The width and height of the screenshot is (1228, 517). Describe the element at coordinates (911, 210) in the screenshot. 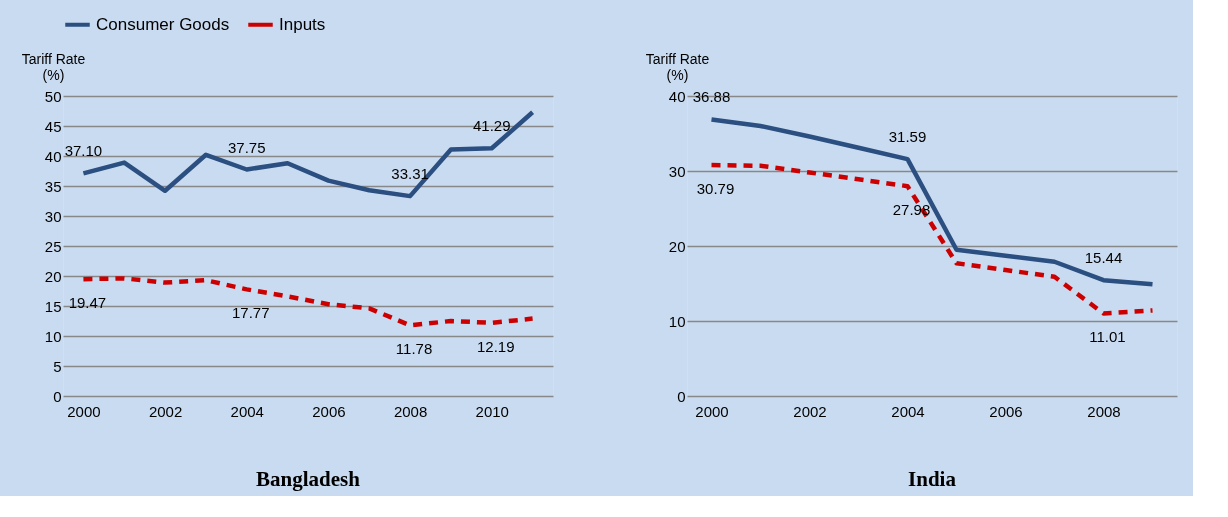

I see `data-label: 27.98` at that location.